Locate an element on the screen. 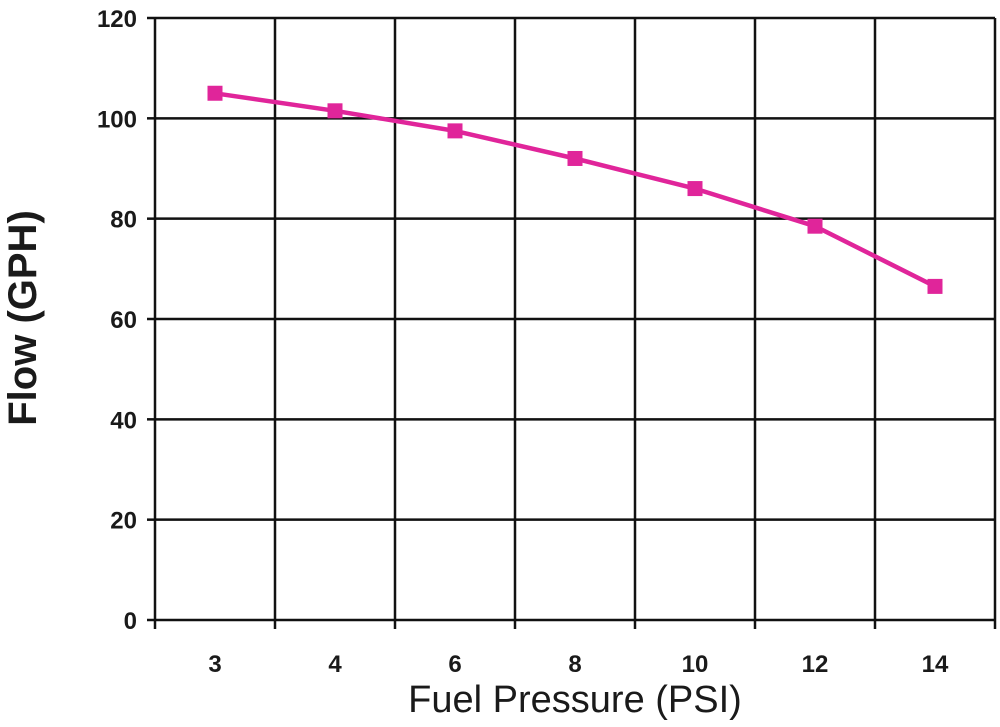 Image resolution: width=1000 pixels, height=727 pixels. y-tick-label: 0 is located at coordinates (130, 621).